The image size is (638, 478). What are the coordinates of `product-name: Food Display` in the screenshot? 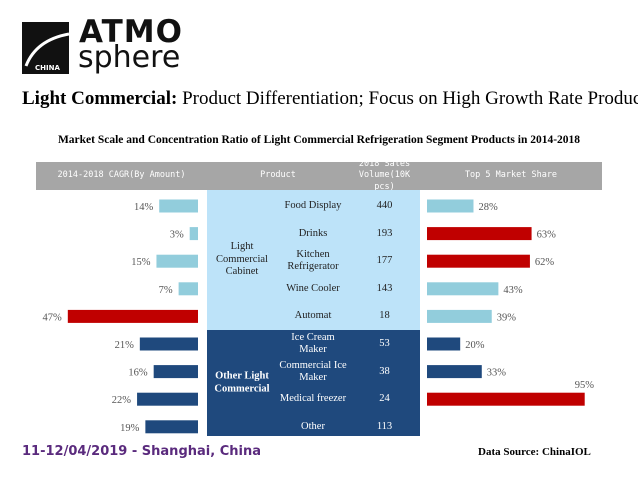 It's located at (313, 205).